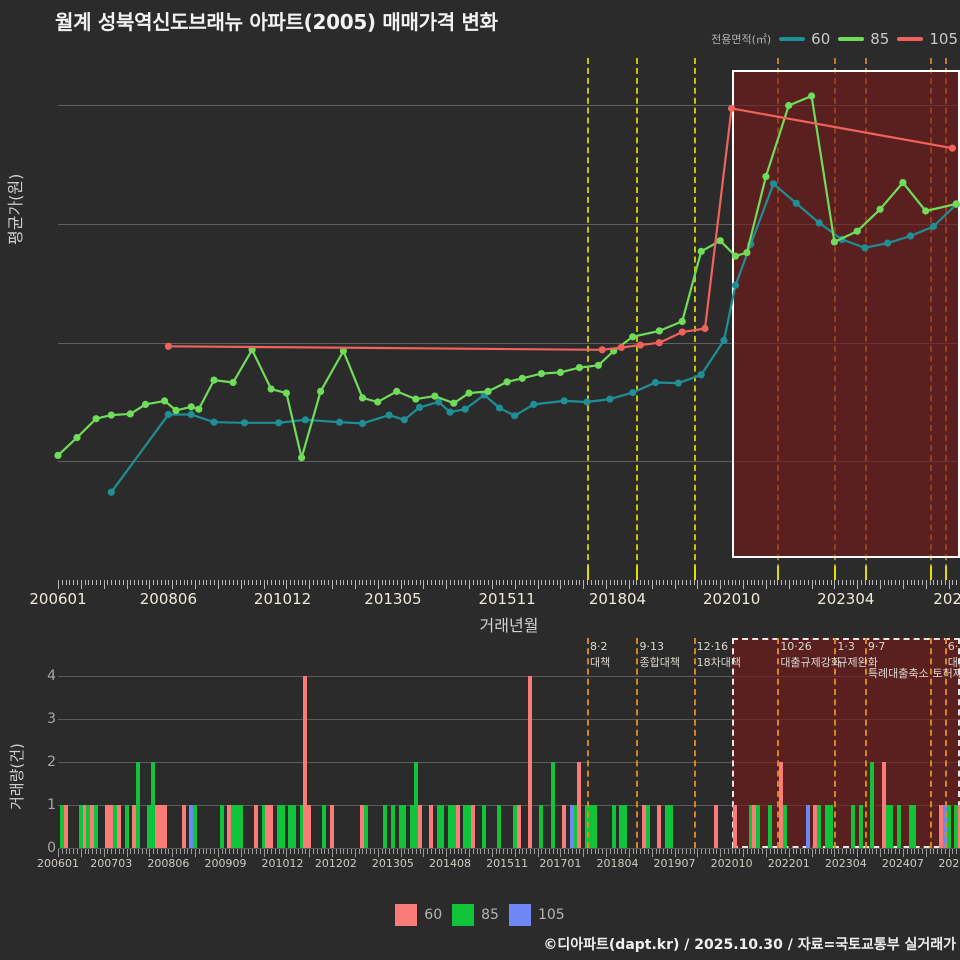 This screenshot has width=960, height=960. Describe the element at coordinates (490, 915) in the screenshot. I see `volume-legend-label-85: 85` at that location.